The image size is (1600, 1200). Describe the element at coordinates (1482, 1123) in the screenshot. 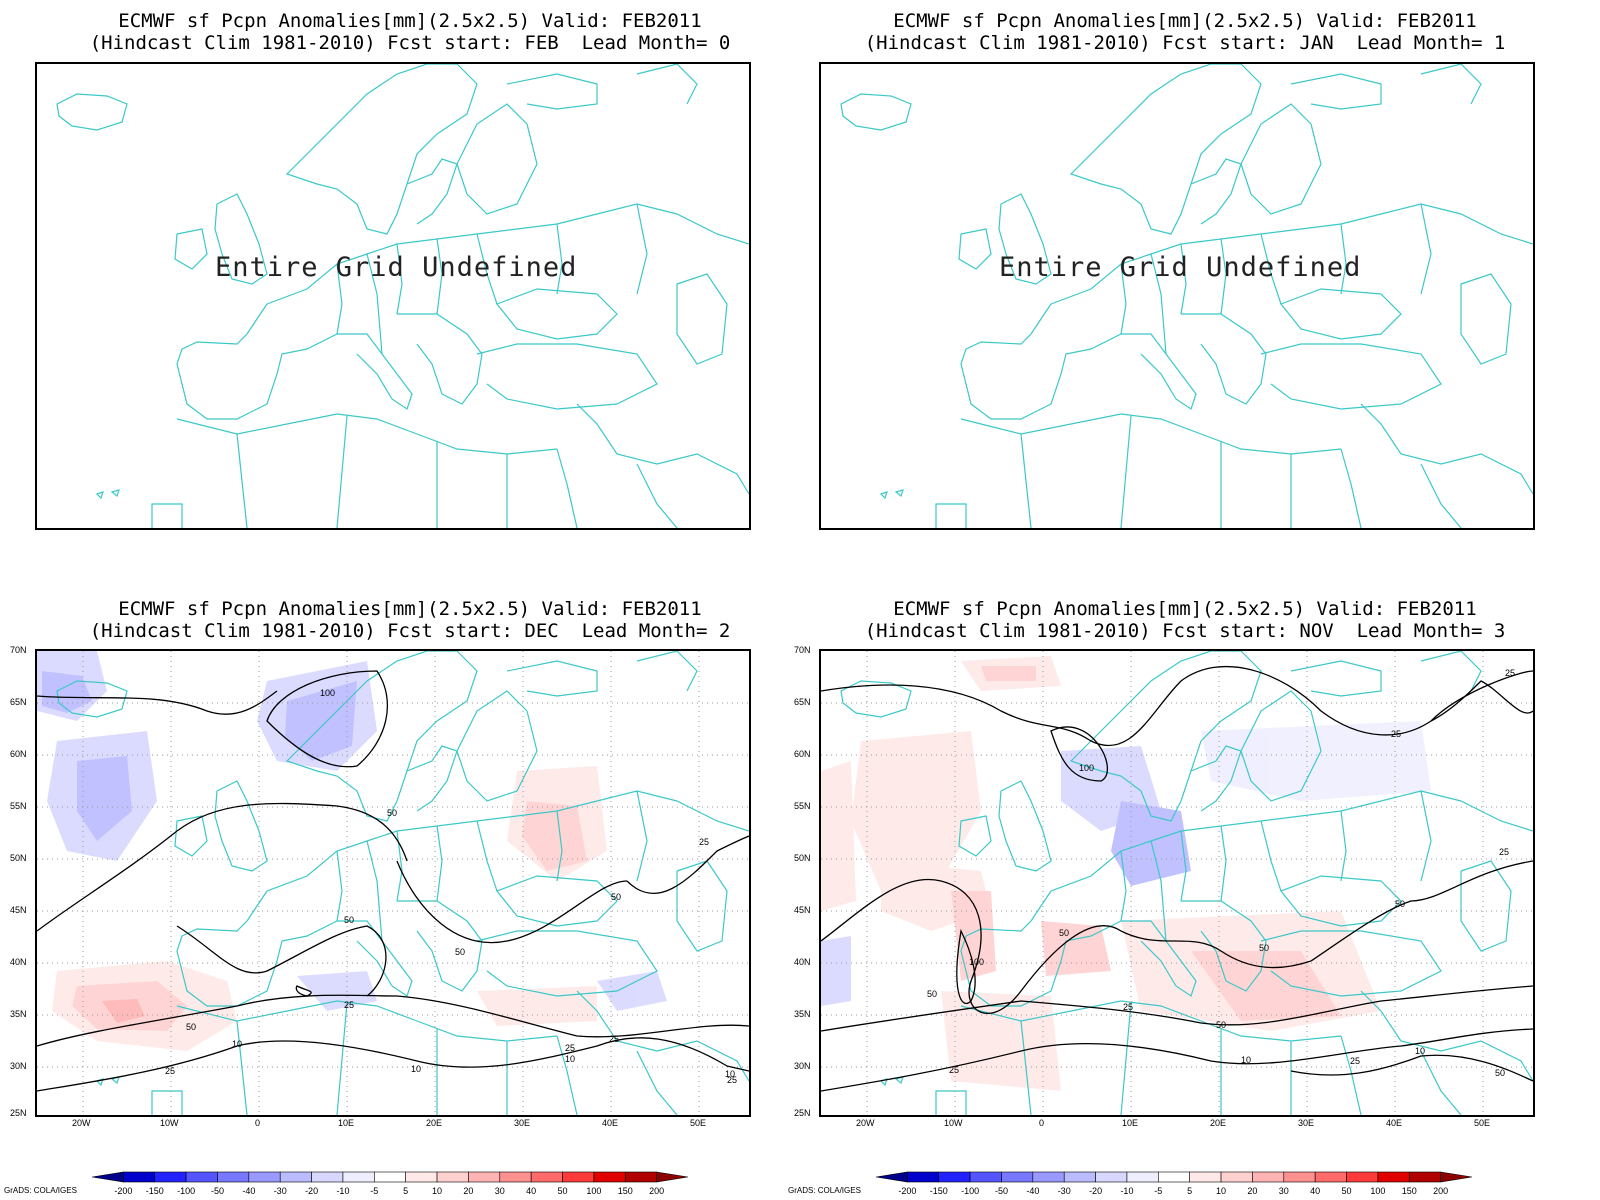

I see `p4-lon-50e: 50E` at that location.